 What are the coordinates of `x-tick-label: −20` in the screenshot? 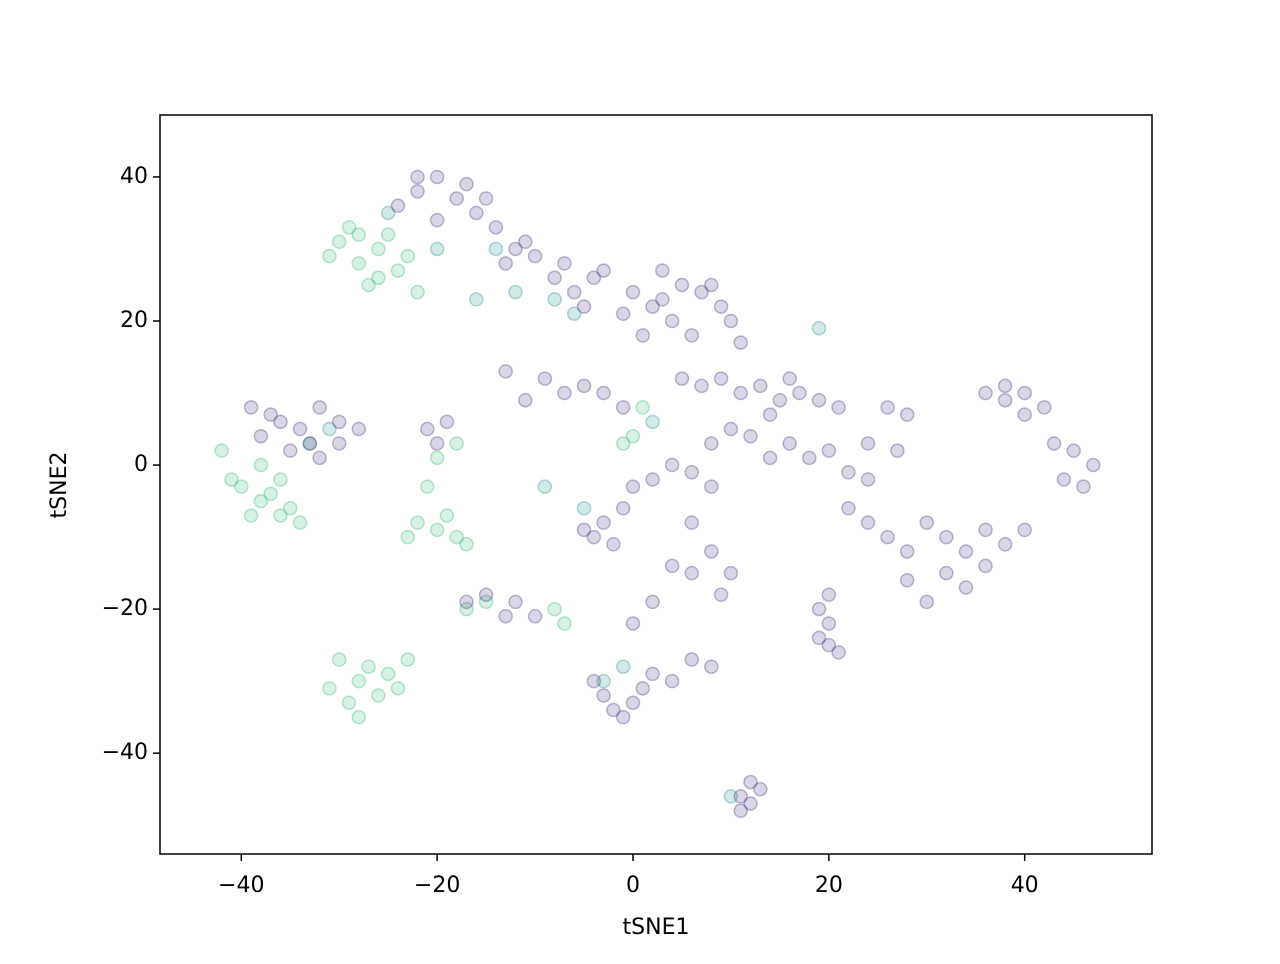 It's located at (437, 885).